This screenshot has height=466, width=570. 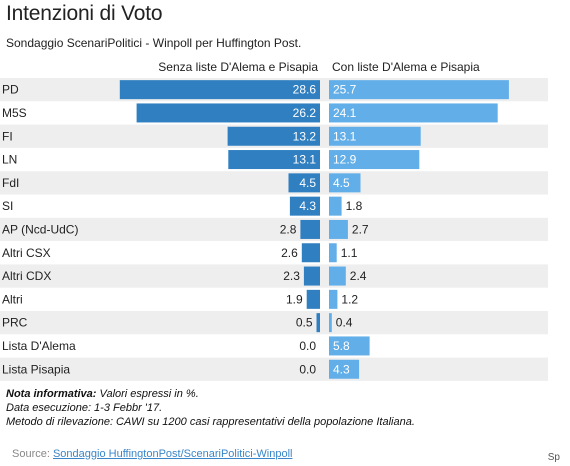 I want to click on category-label: FdI, so click(x=10, y=183).